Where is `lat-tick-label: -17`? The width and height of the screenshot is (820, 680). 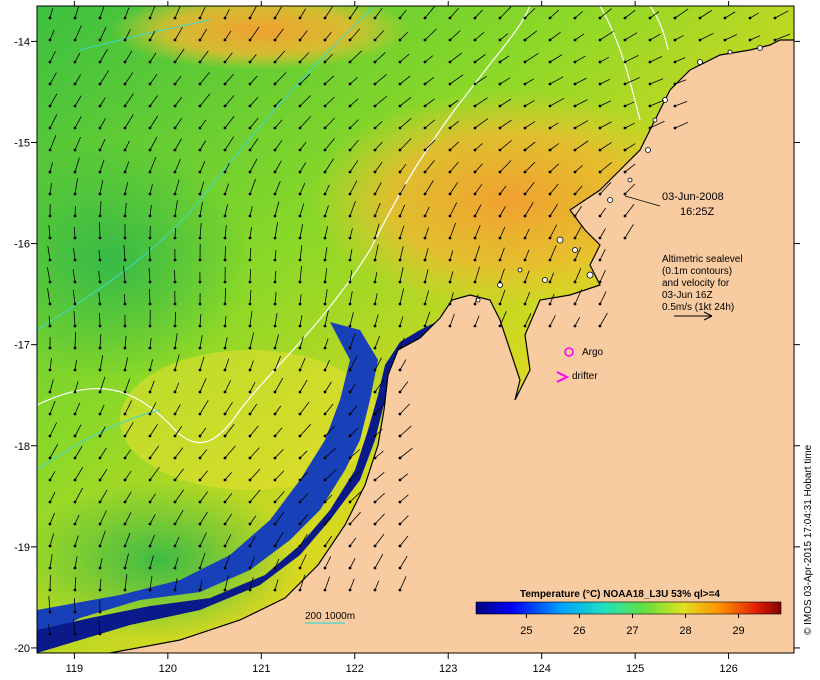 lat-tick-label: -17 is located at coordinates (22, 346).